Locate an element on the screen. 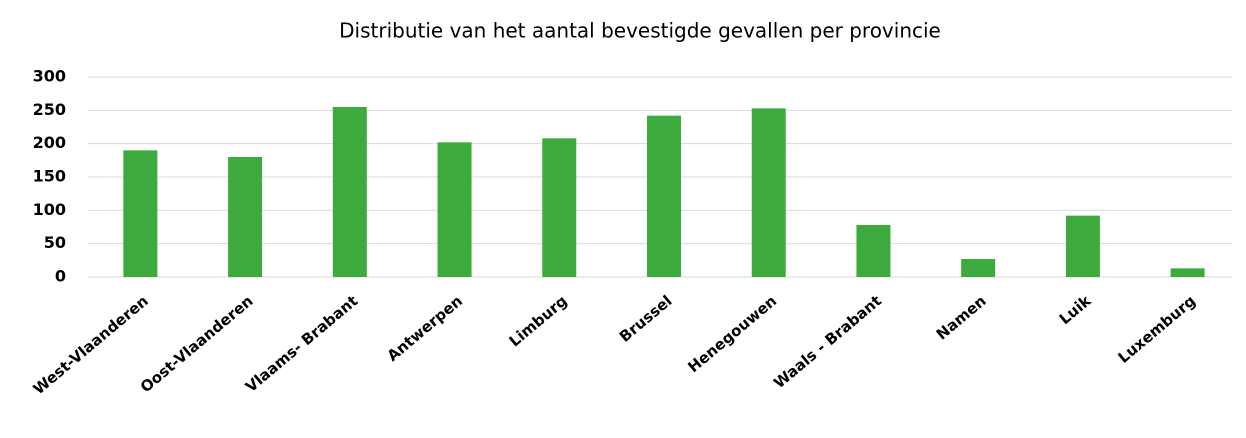 The height and width of the screenshot is (438, 1246). x-tick-label: West-Vlaanderen is located at coordinates (91, 345).